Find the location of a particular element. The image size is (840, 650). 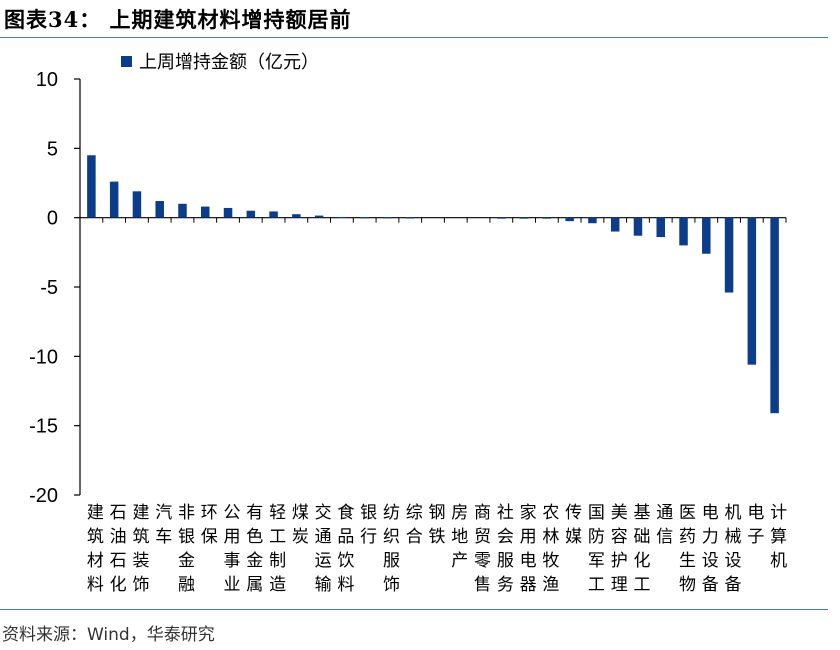

category-label: 传媒 is located at coordinates (573, 525).